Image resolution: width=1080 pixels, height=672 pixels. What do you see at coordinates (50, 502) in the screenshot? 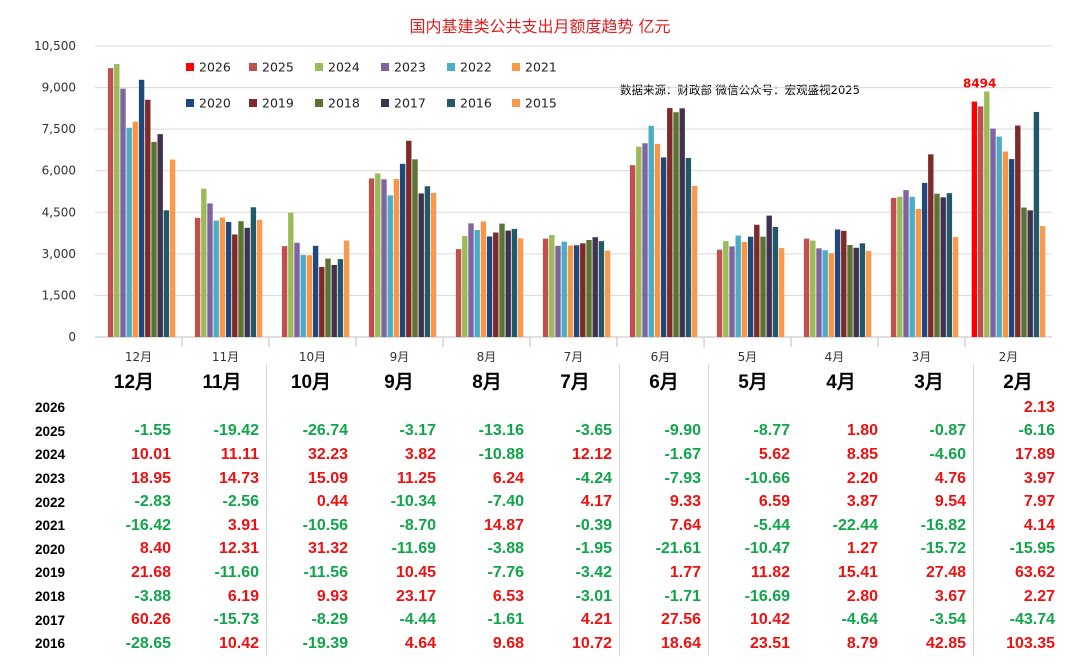
I see `row-year: 2022` at bounding box center [50, 502].